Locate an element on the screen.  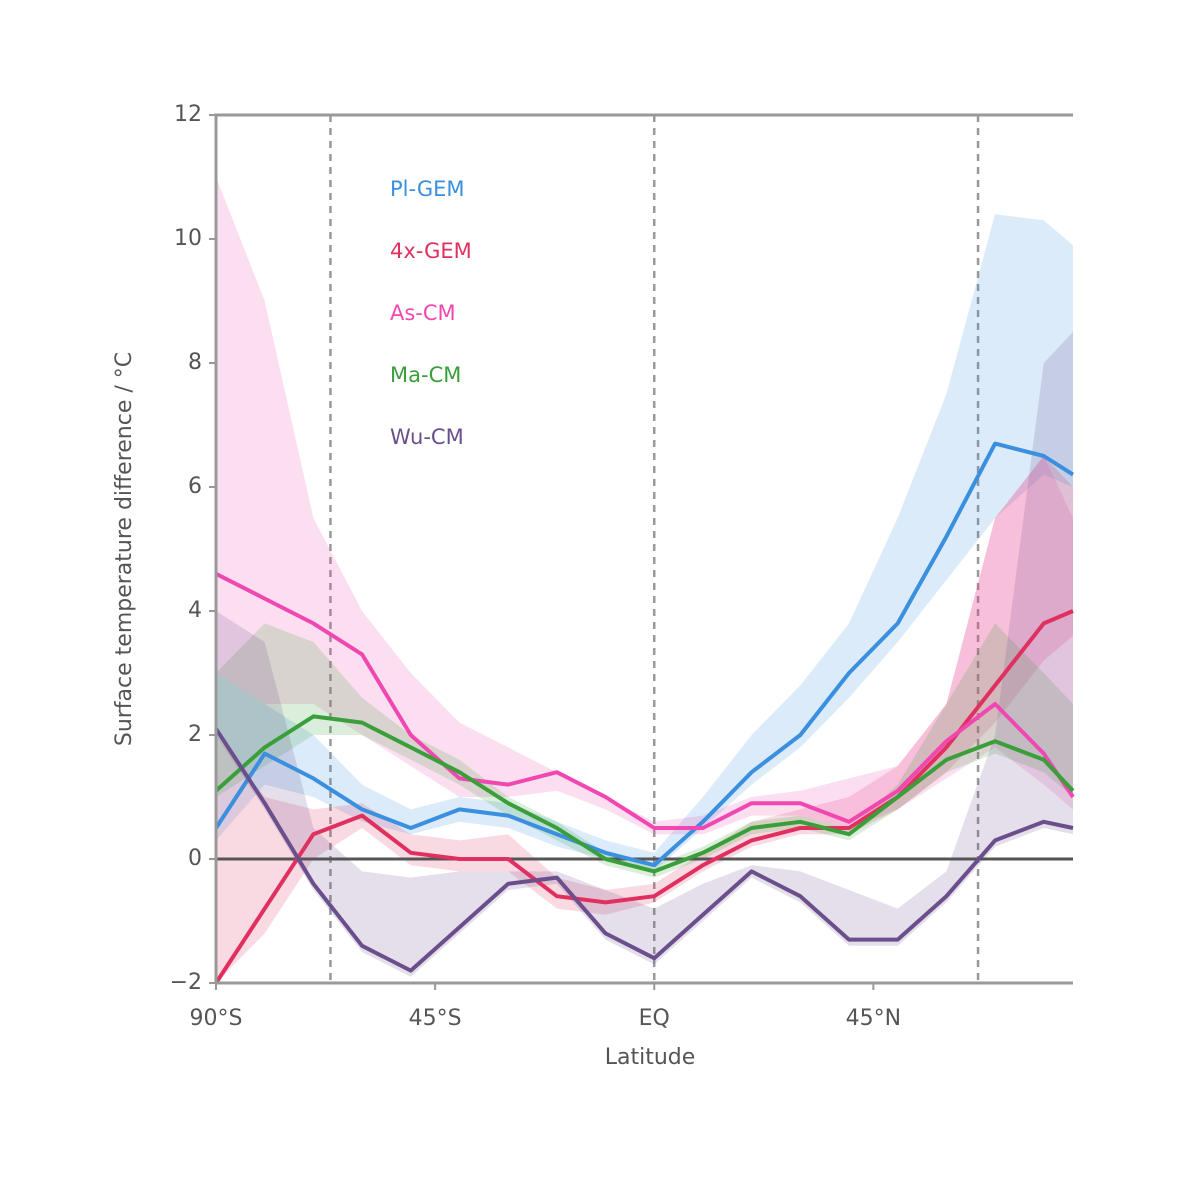
x-tick-label: EQ is located at coordinates (654, 1018).